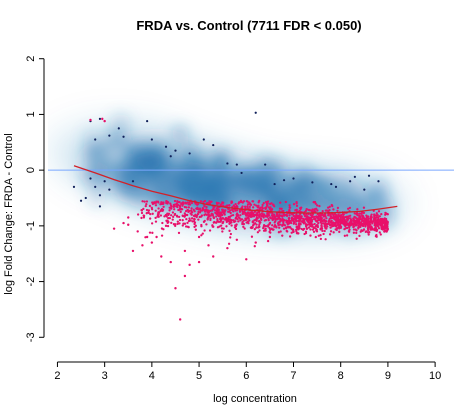 The height and width of the screenshot is (415, 474). I want to click on y-axis: -3 -2 -1 0 1 2, so click(35, 199).